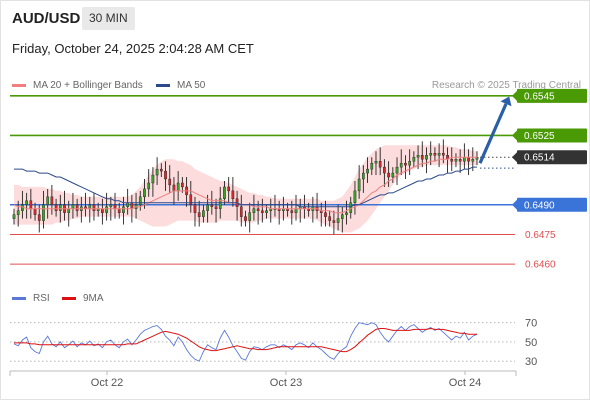 The height and width of the screenshot is (400, 590). I want to click on level-label-0.6514: 0.6514, so click(539, 158).